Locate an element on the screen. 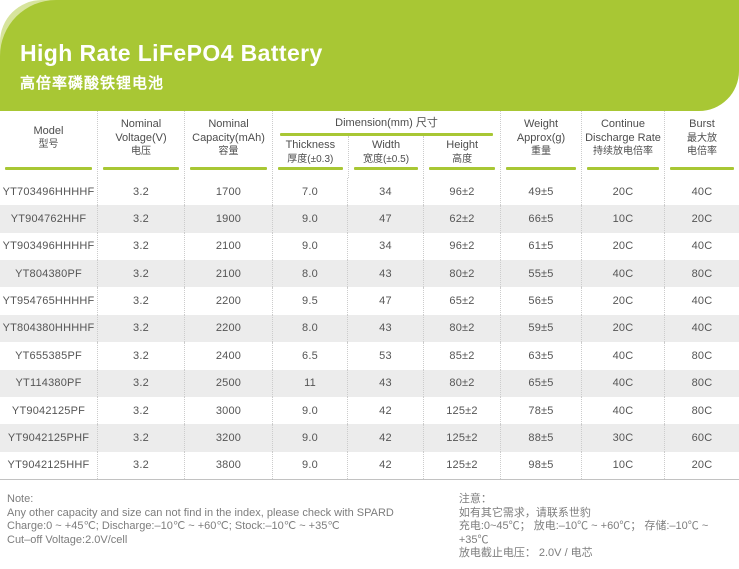 The width and height of the screenshot is (739, 569). cell-model: YT655385PF is located at coordinates (48, 355).